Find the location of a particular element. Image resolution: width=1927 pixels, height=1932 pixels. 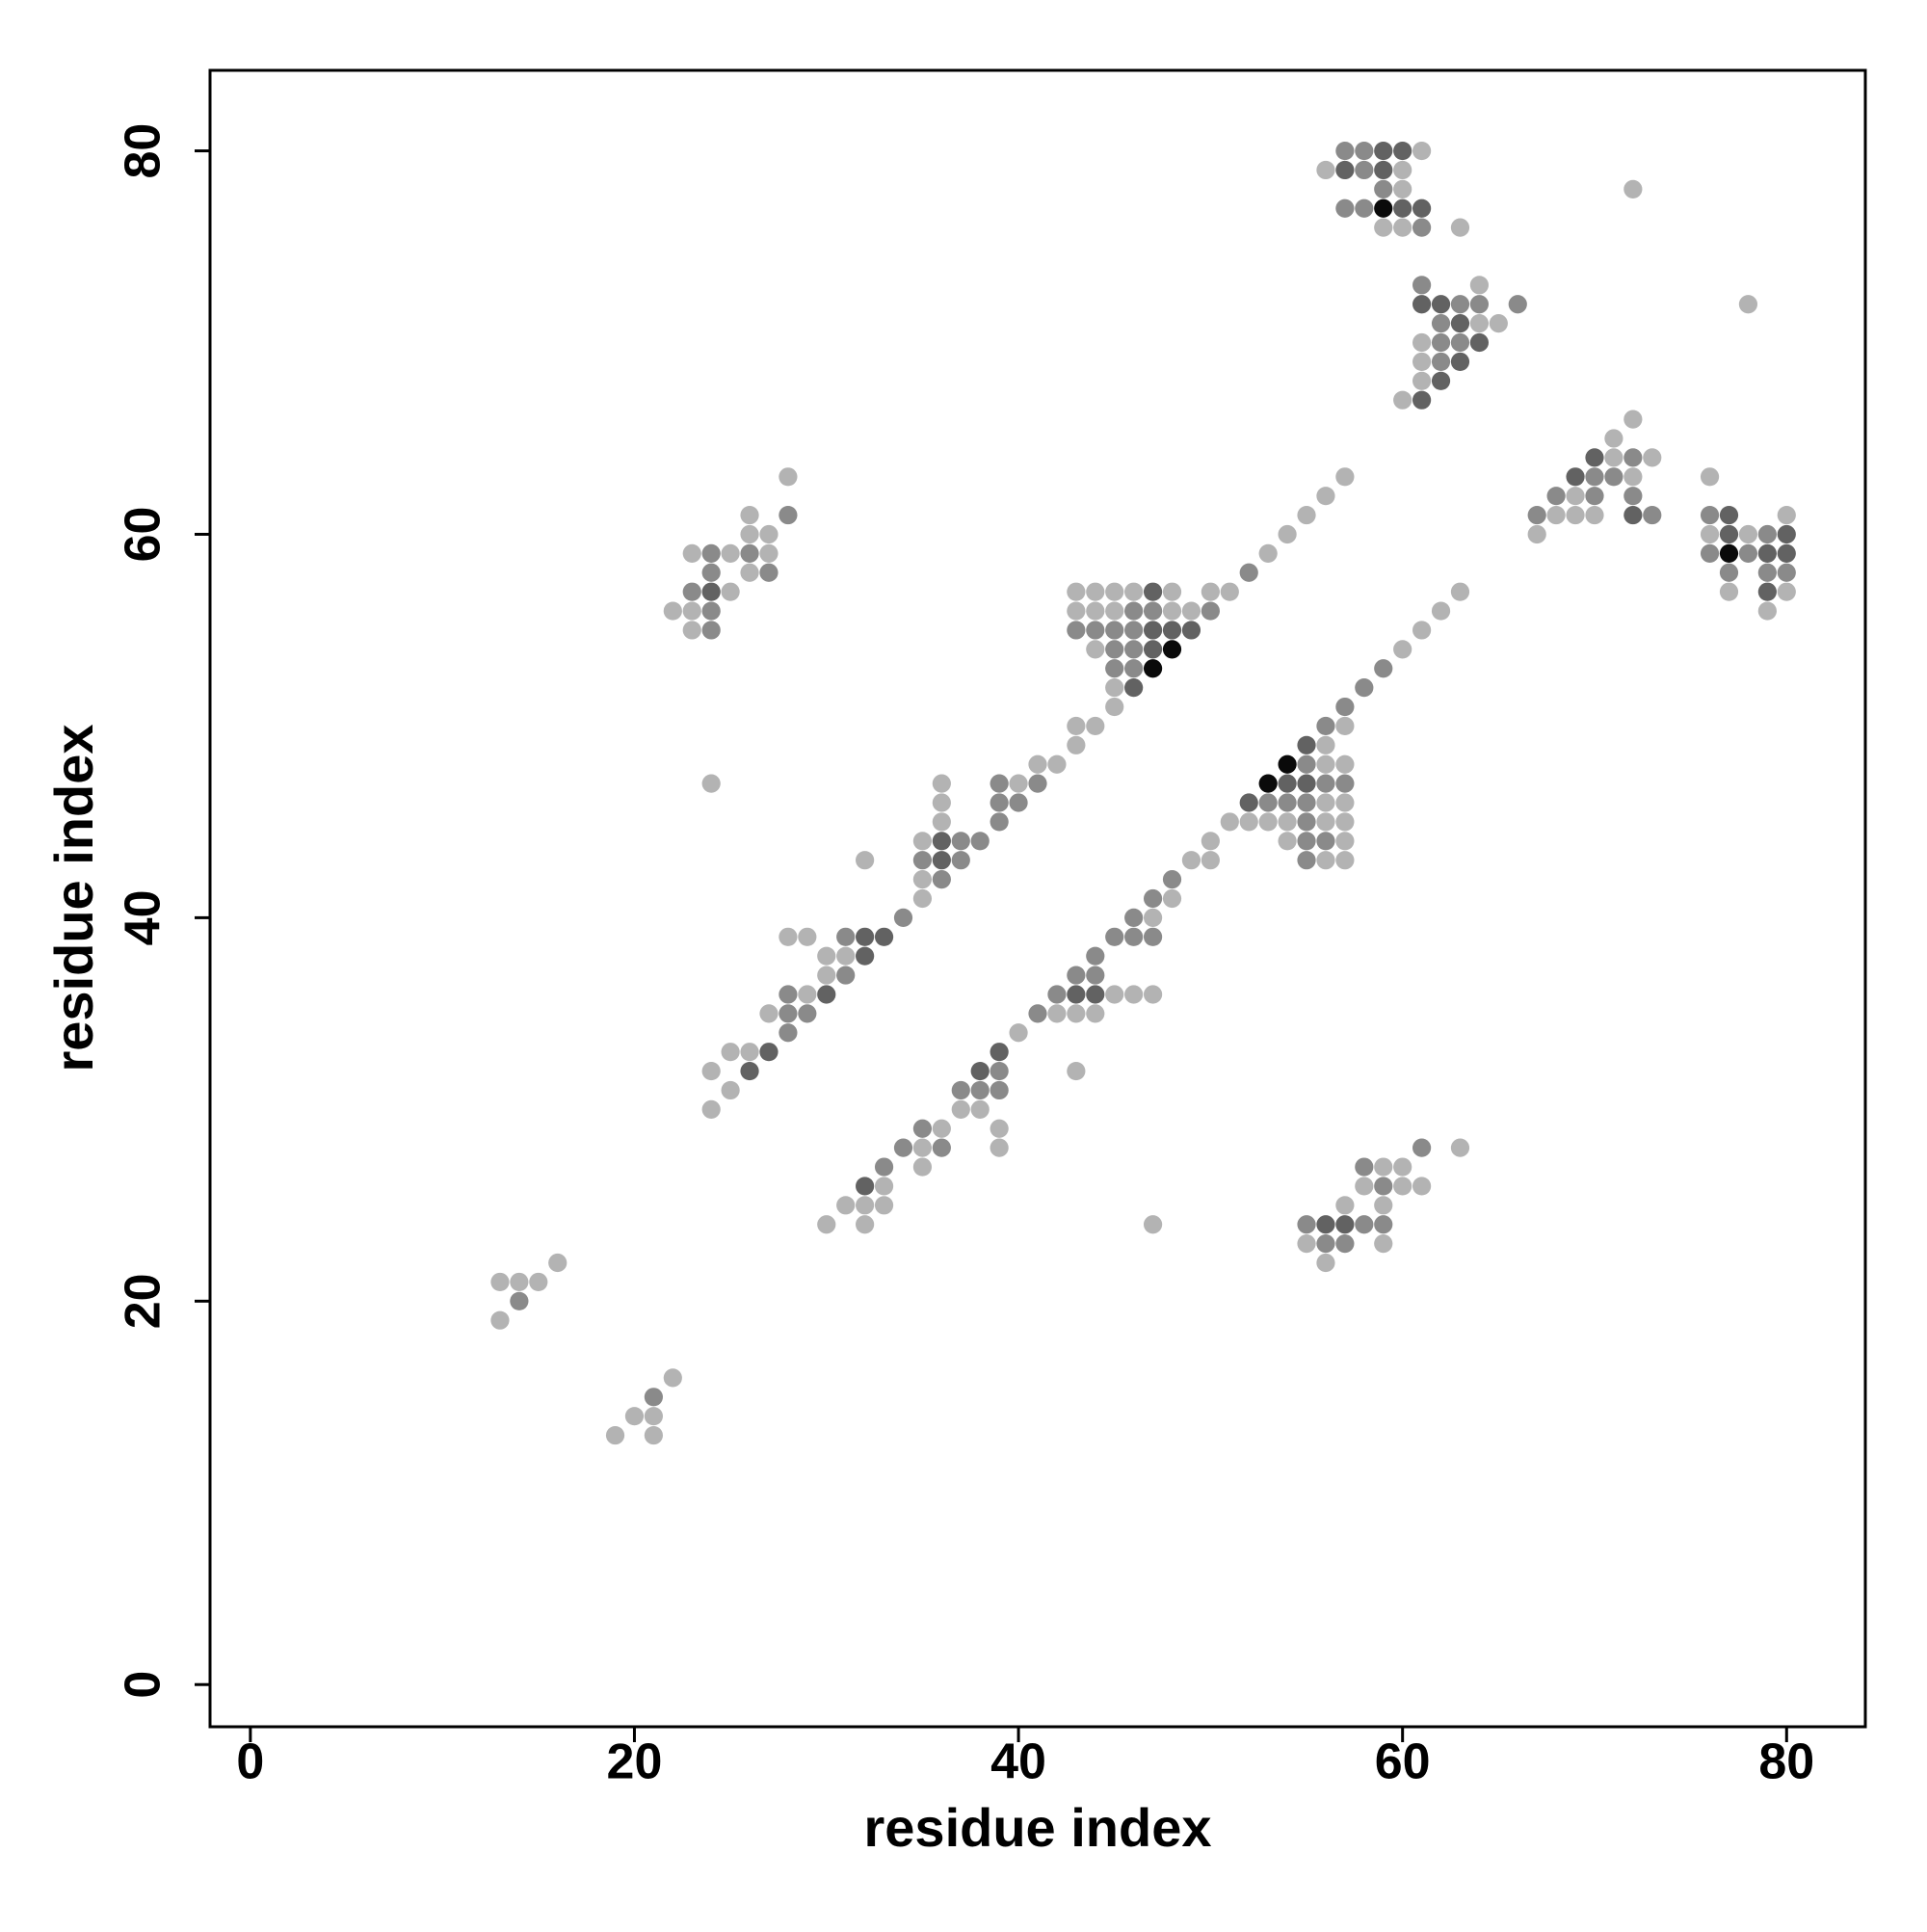

y-tick-label: 60 is located at coordinates (144, 535).